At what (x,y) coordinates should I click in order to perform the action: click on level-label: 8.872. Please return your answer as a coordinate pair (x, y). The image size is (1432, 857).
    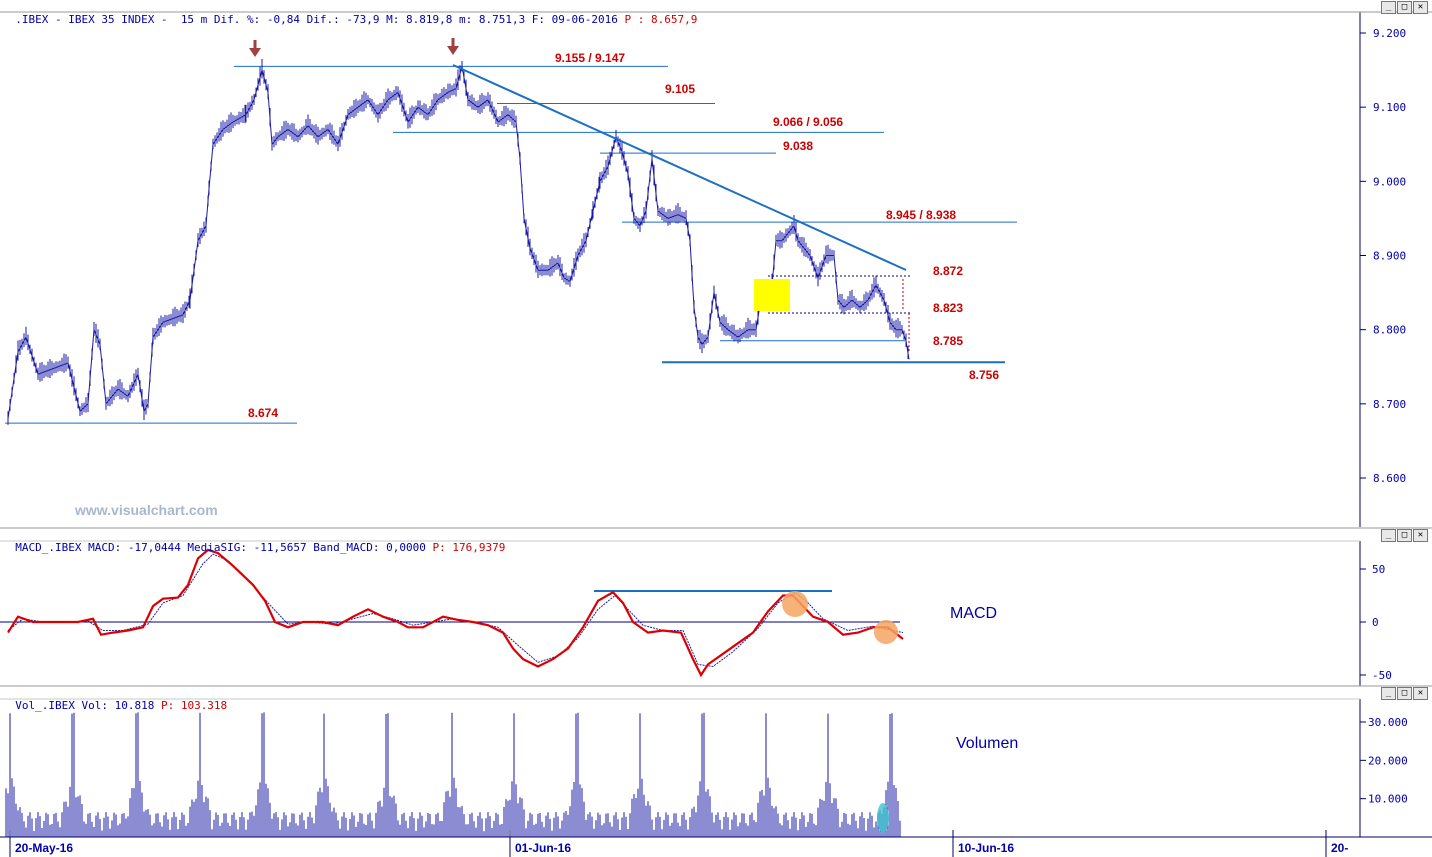
    Looking at the image, I should click on (948, 271).